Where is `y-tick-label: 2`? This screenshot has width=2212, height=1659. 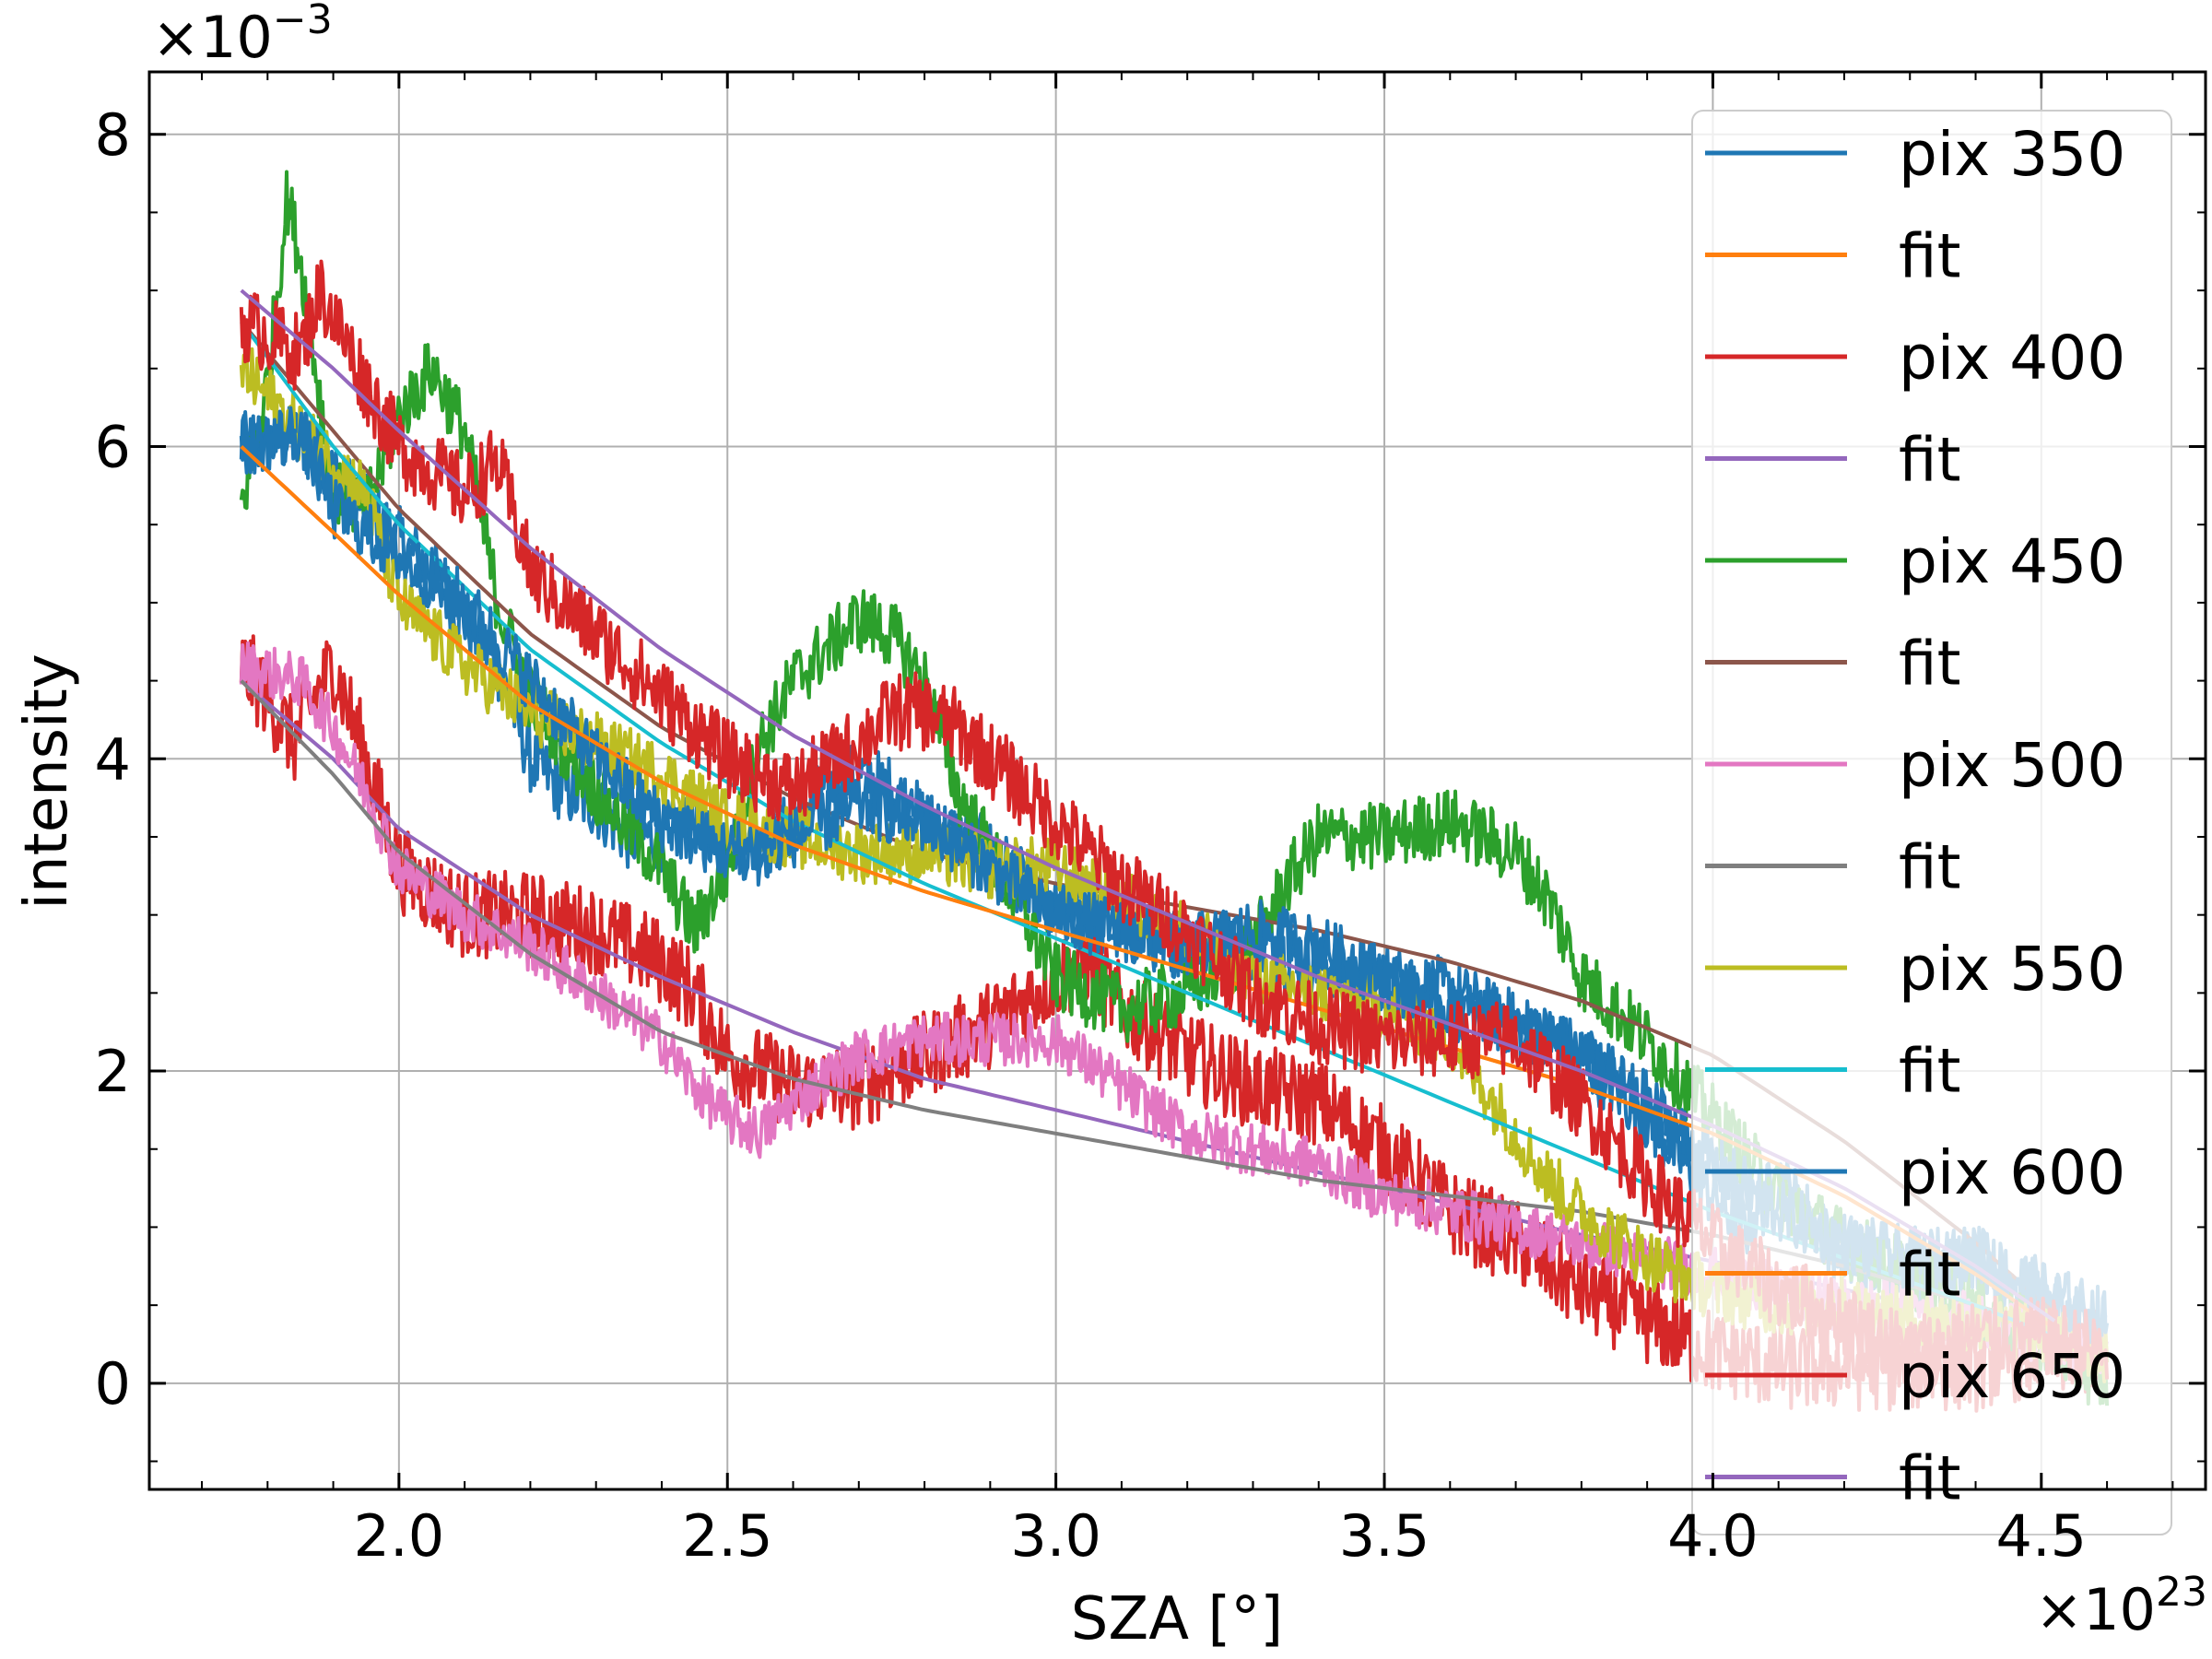 y-tick-label: 2 is located at coordinates (113, 1071).